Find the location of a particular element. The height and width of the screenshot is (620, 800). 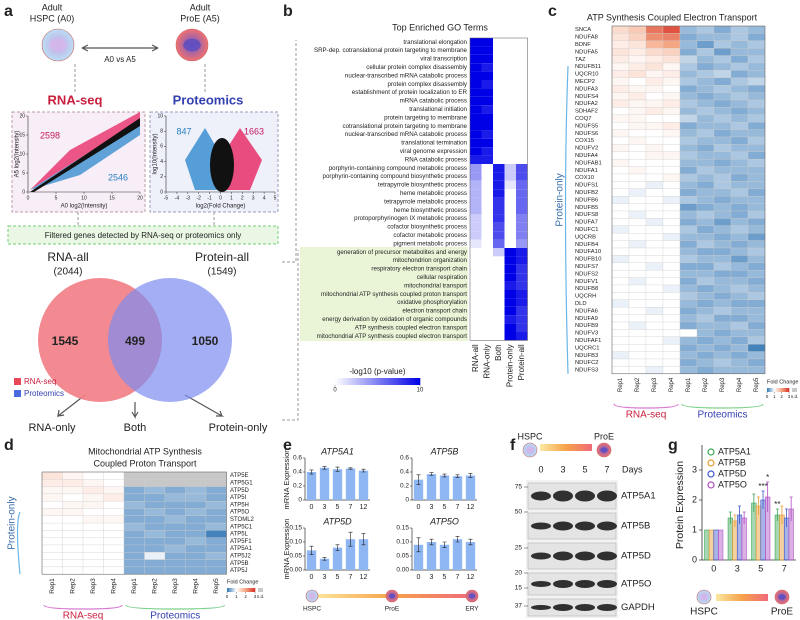

x-tick-label: 20 is located at coordinates (140, 198).